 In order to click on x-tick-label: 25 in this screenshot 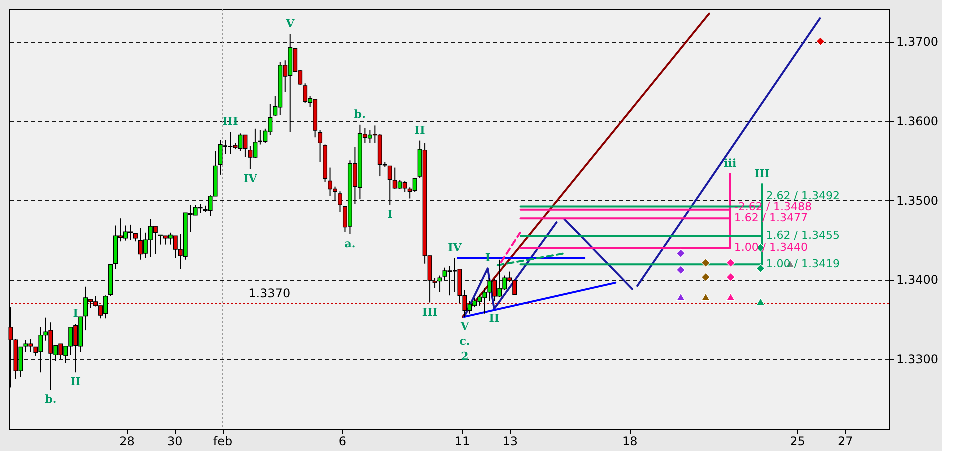, I will do `click(798, 441)`.